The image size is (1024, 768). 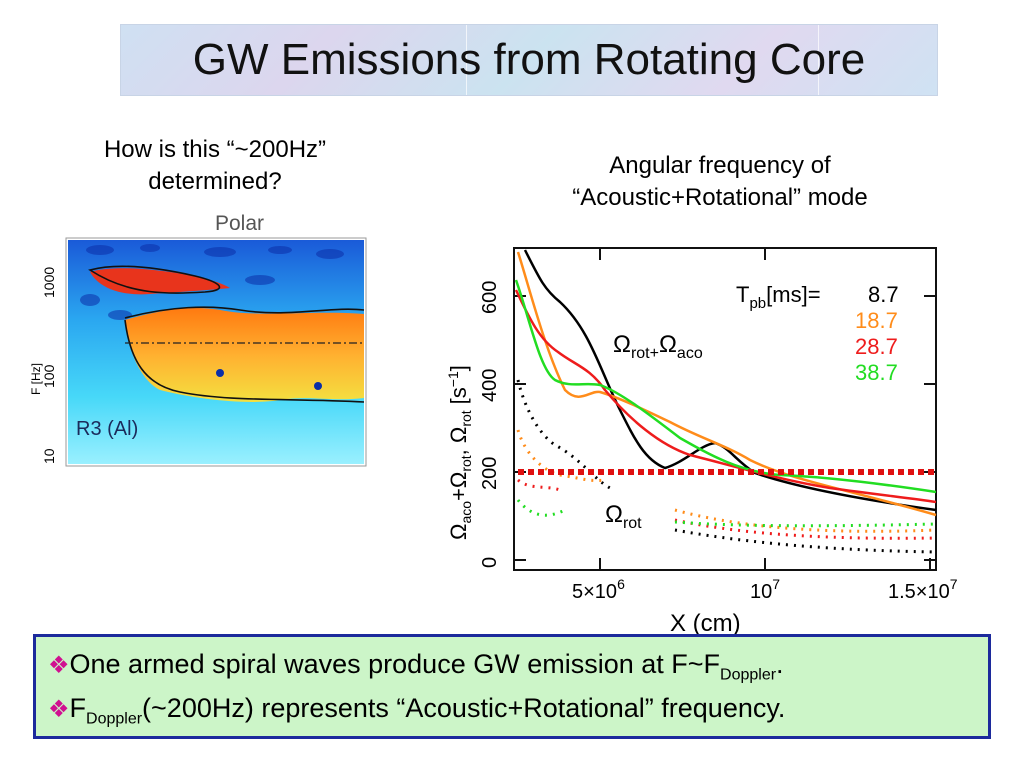 I want to click on x-tick-label: 5×10⁶, so click(x=598, y=589).